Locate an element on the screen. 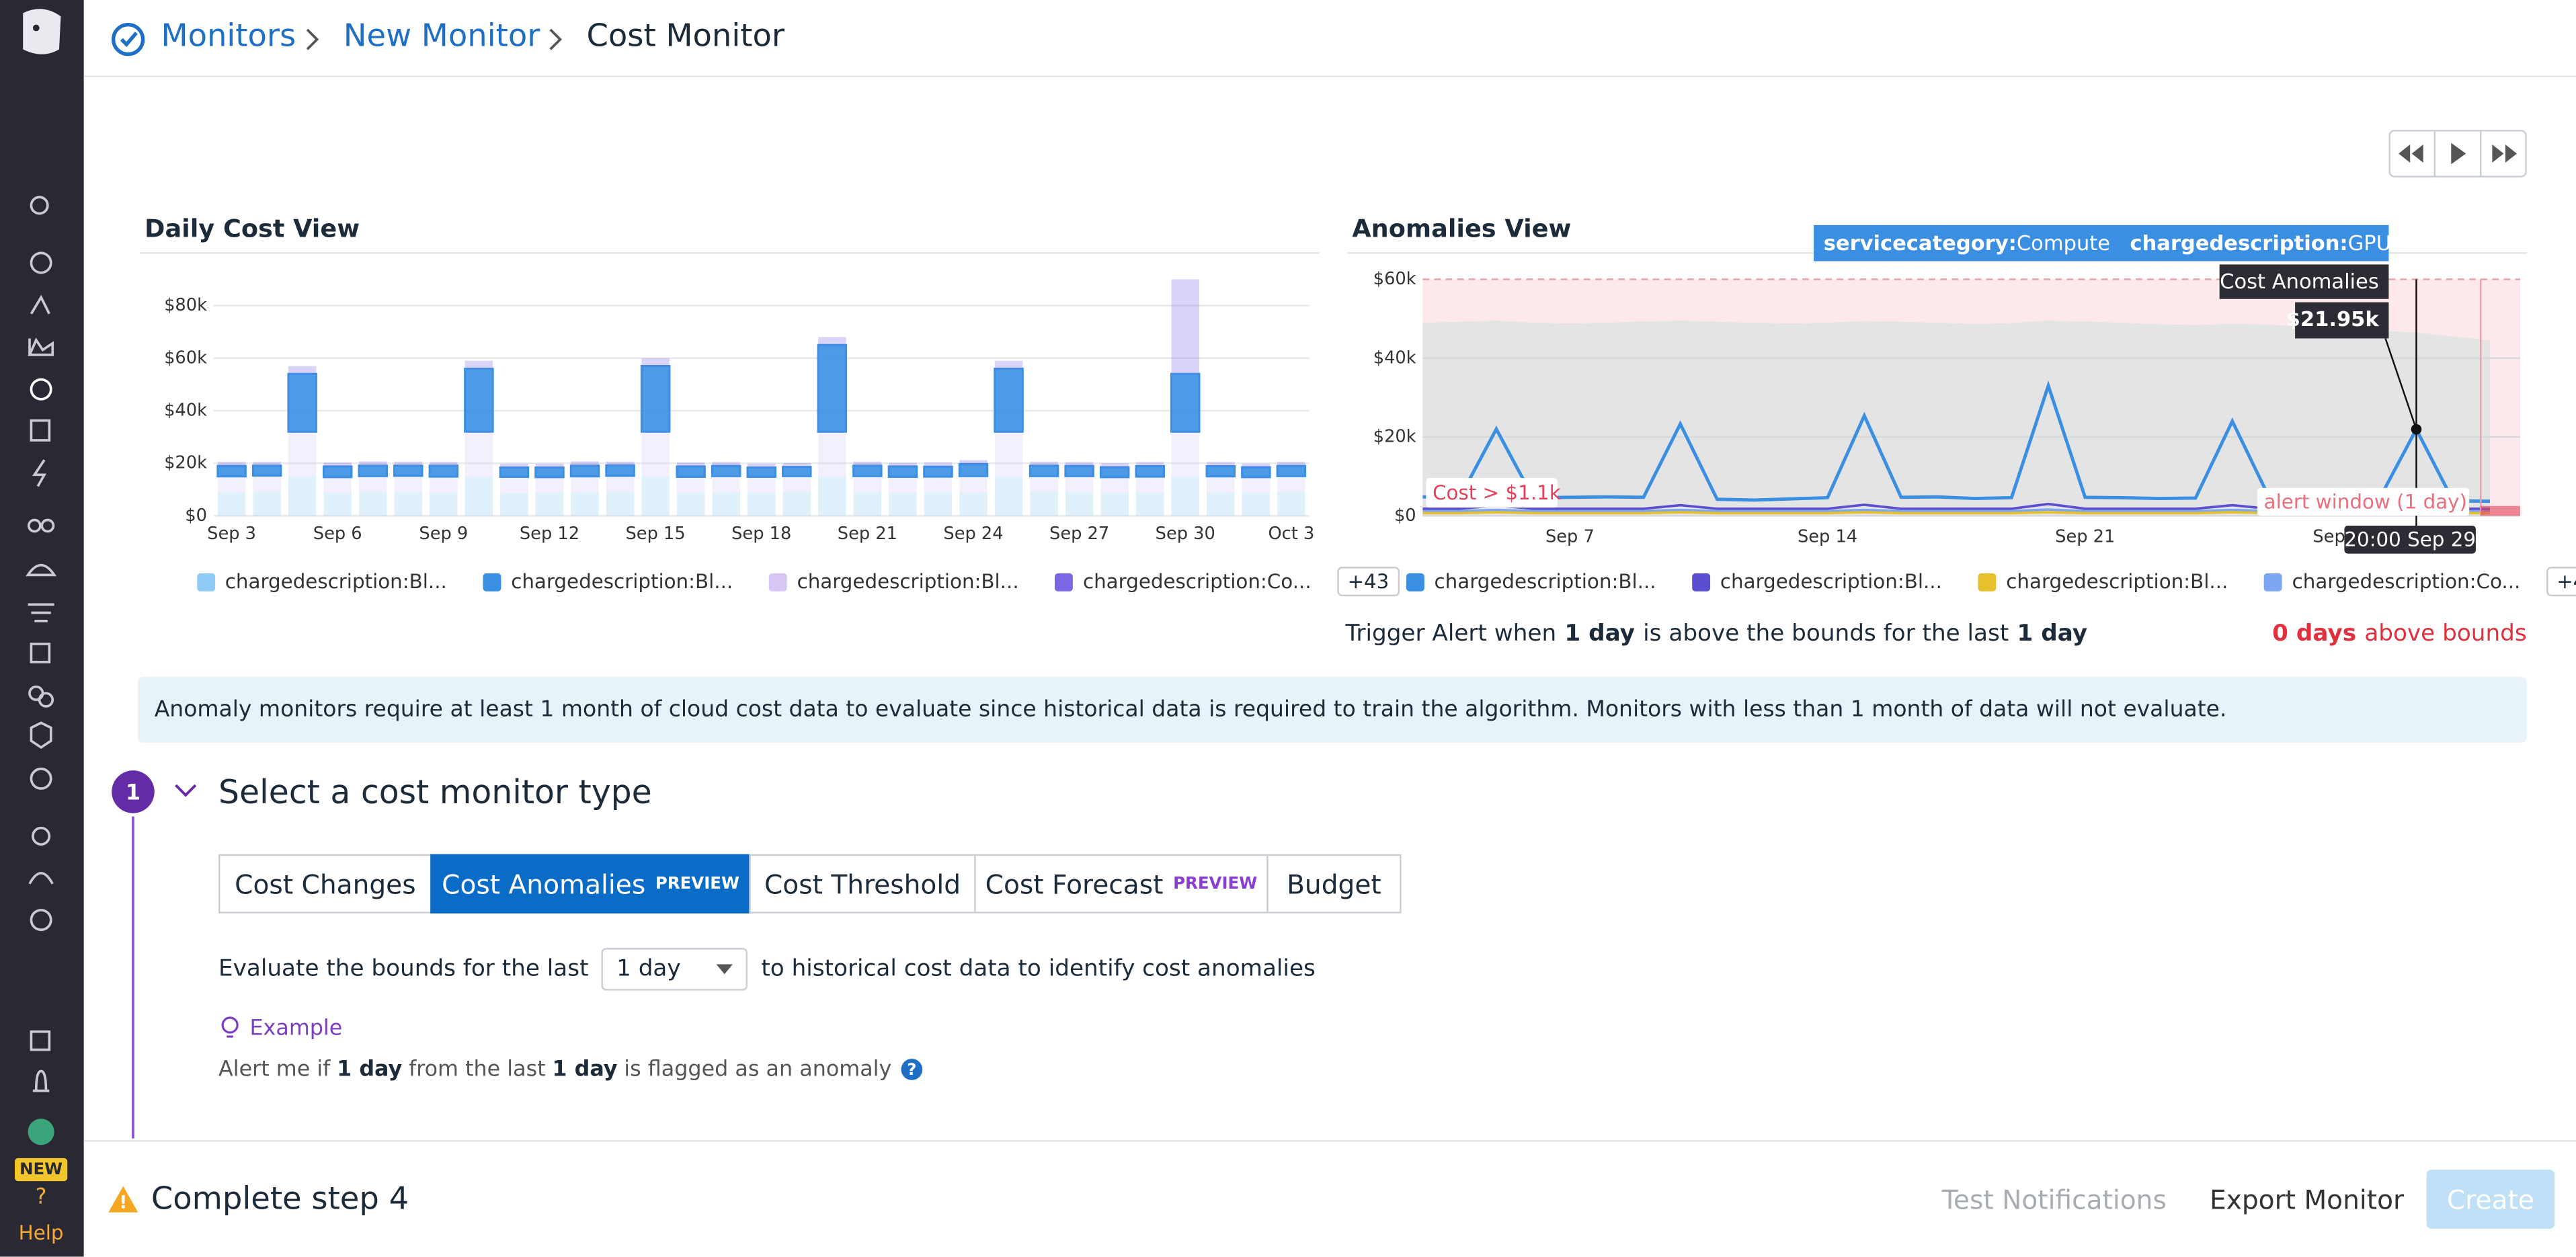  notice-banner is located at coordinates (1332, 709).